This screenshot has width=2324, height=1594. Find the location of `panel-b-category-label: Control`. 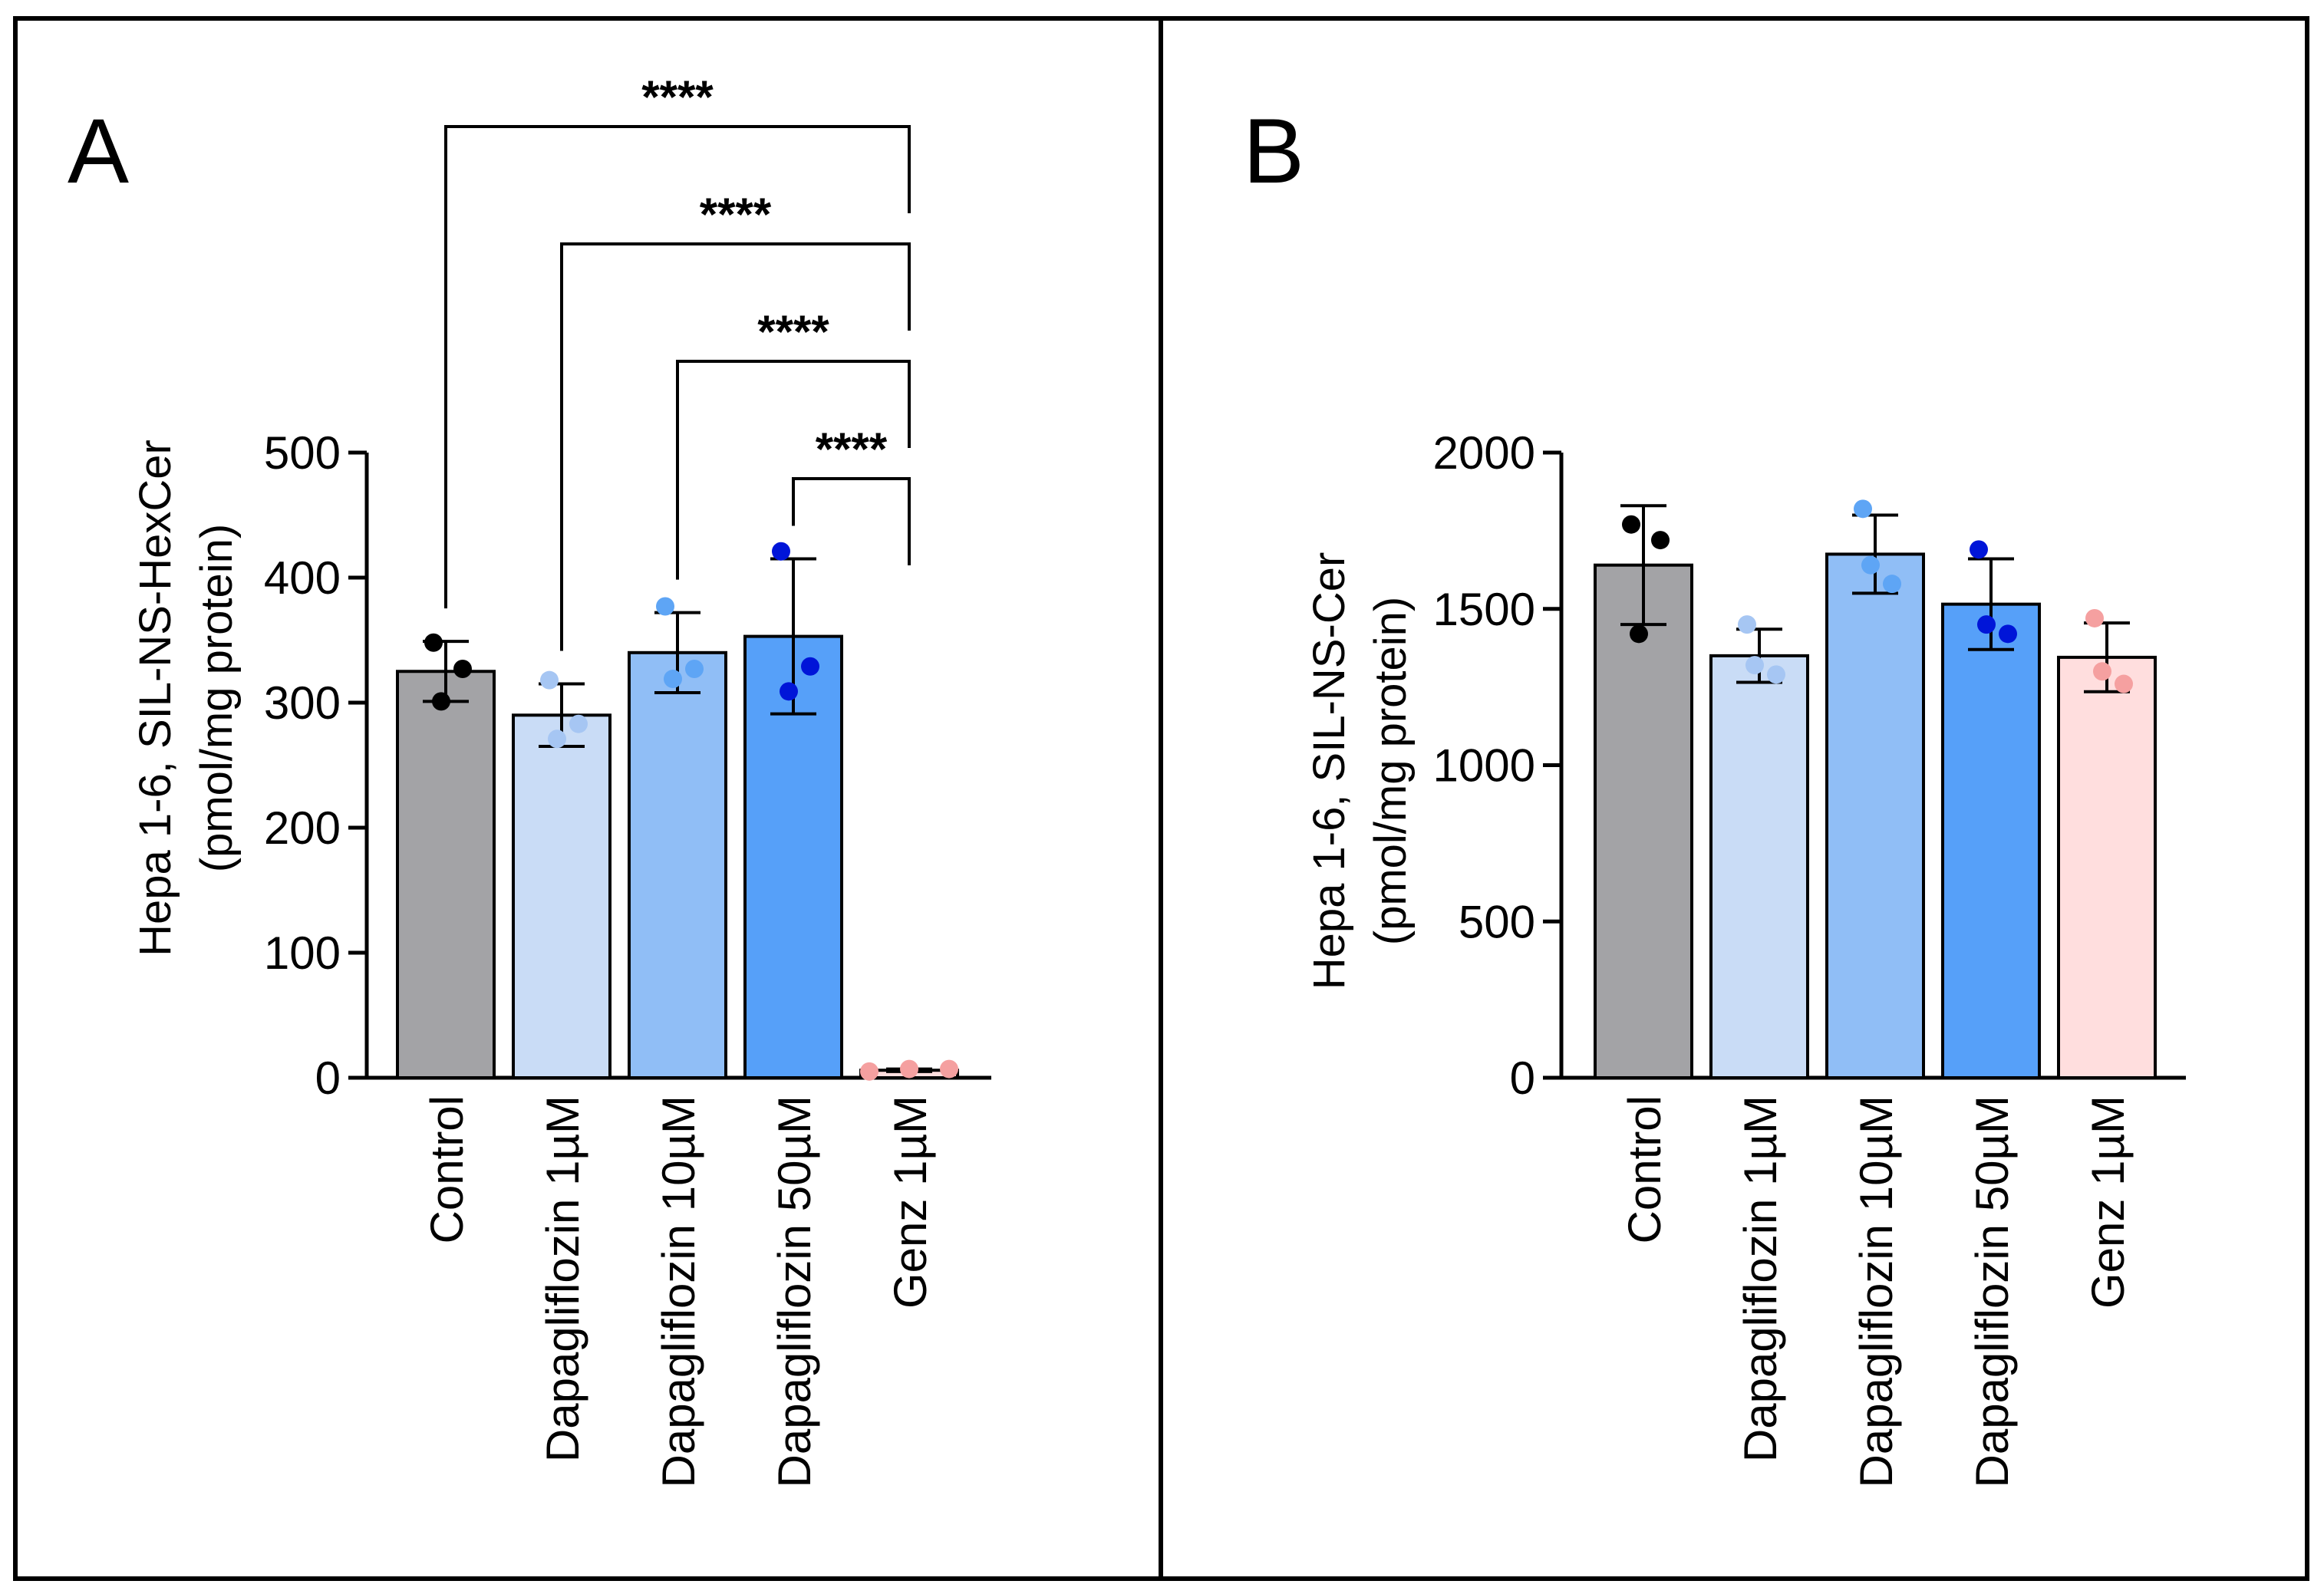

panel-b-category-label: Control is located at coordinates (1644, 1169).